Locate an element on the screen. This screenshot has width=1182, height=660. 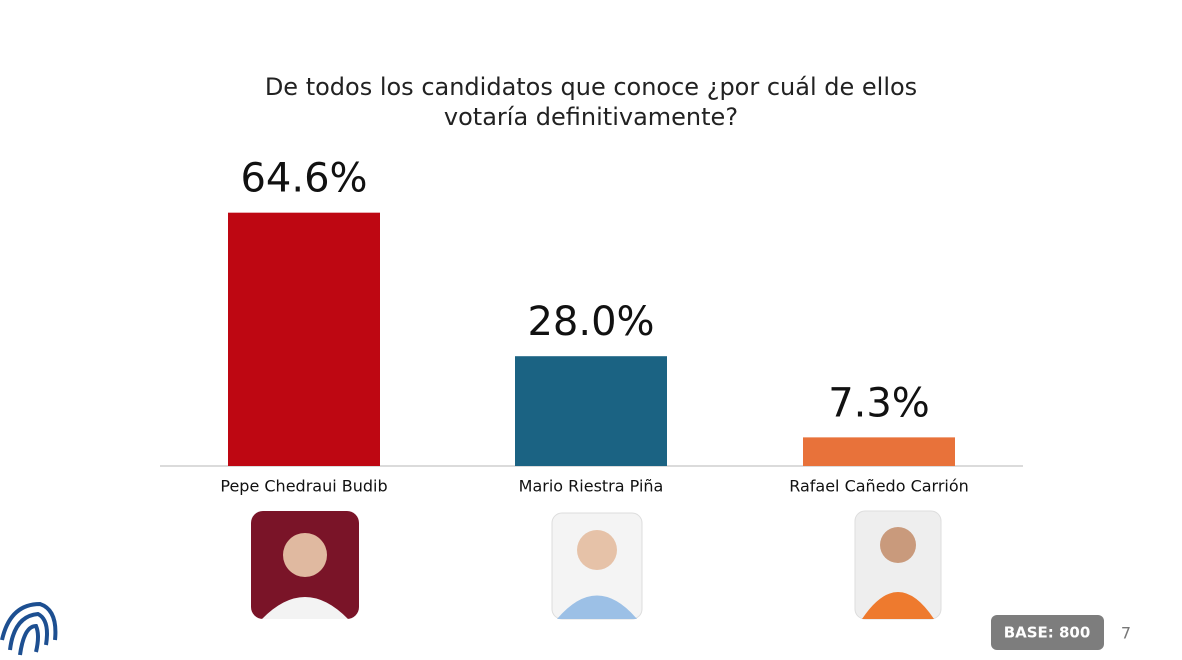
base-badge is located at coordinates (1047, 632).